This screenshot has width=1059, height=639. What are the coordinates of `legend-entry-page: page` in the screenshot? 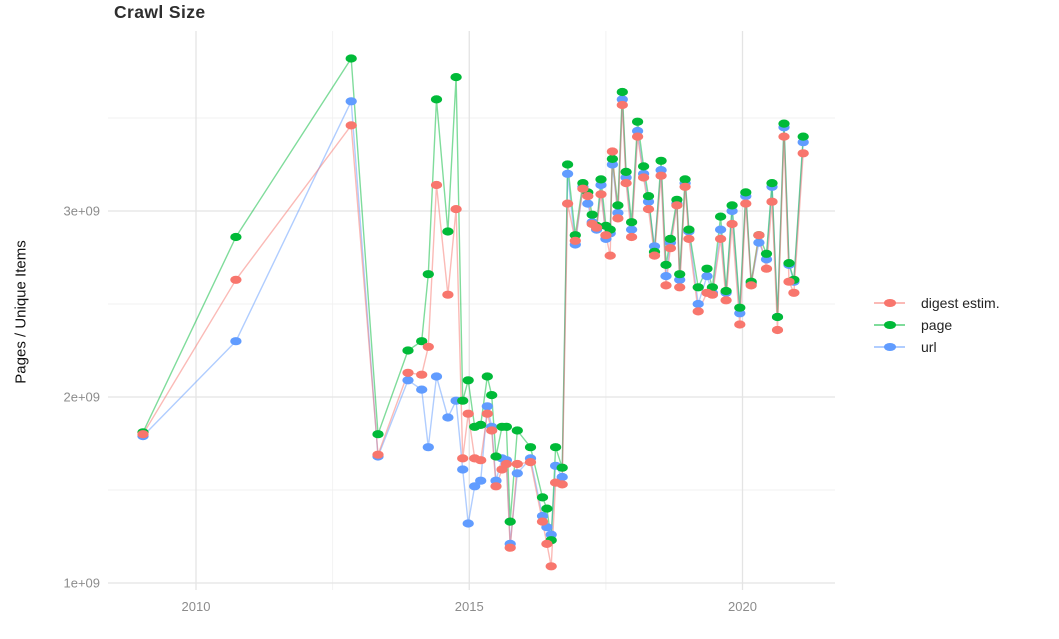 It's located at (937, 325).